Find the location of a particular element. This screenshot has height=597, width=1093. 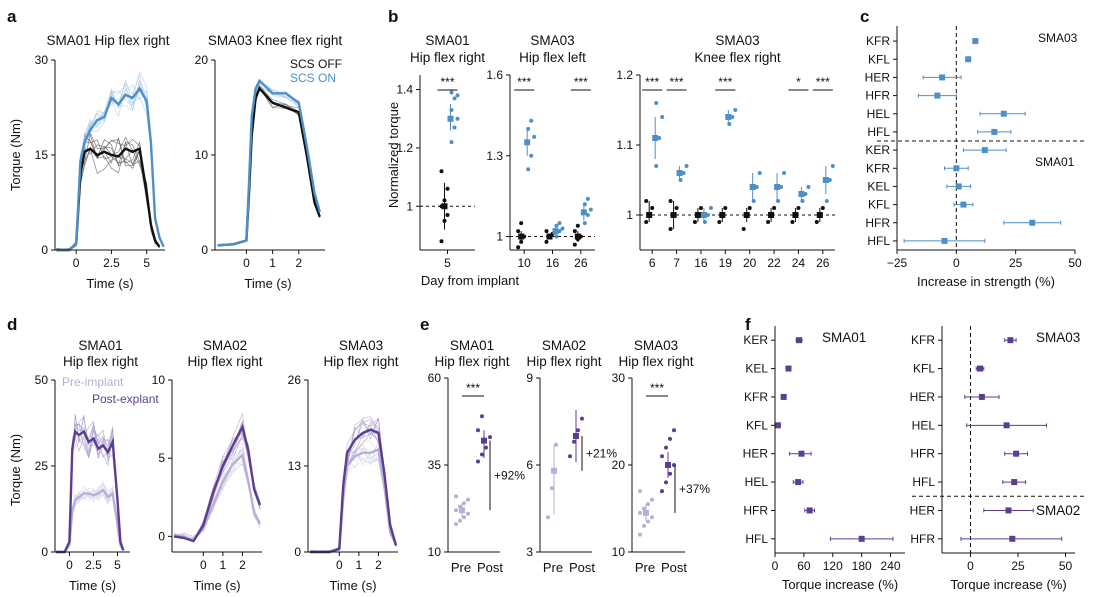

f0-xtick-label: 120 is located at coordinates (833, 566).